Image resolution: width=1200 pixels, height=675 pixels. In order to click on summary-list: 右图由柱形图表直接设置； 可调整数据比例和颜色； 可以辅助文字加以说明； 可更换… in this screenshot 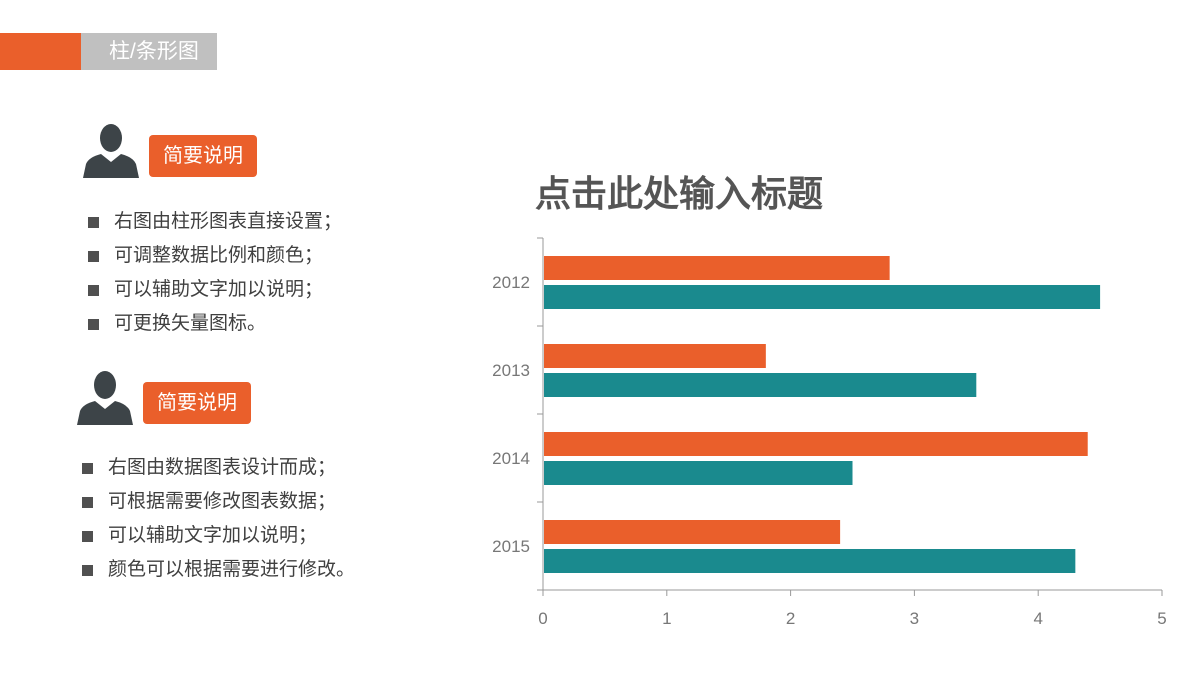, I will do `click(215, 273)`.